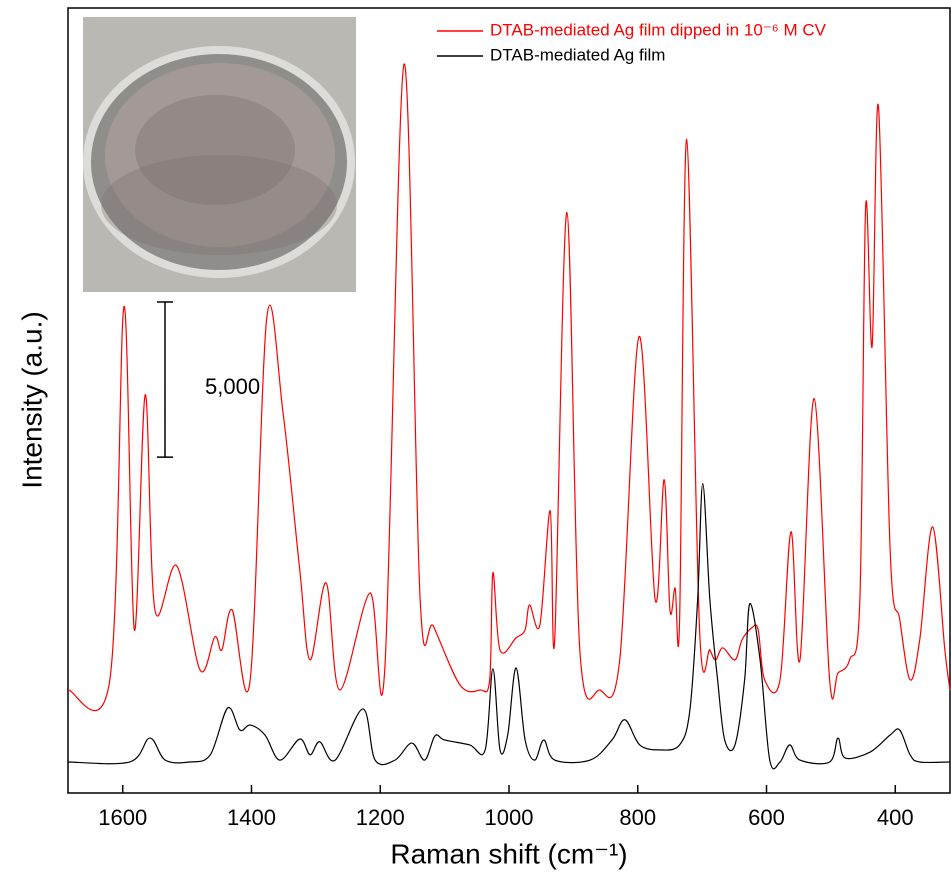  Describe the element at coordinates (508, 853) in the screenshot. I see `x-axis-title: Raman shift (cm⁻¹)` at that location.